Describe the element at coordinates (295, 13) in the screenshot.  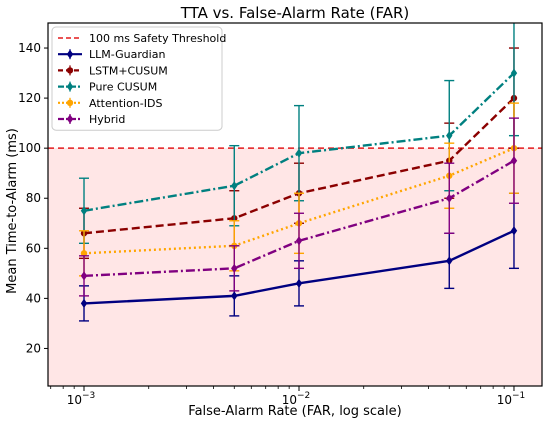
I see `chart-title: TTA vs. False-Alarm Rate (FAR)` at that location.